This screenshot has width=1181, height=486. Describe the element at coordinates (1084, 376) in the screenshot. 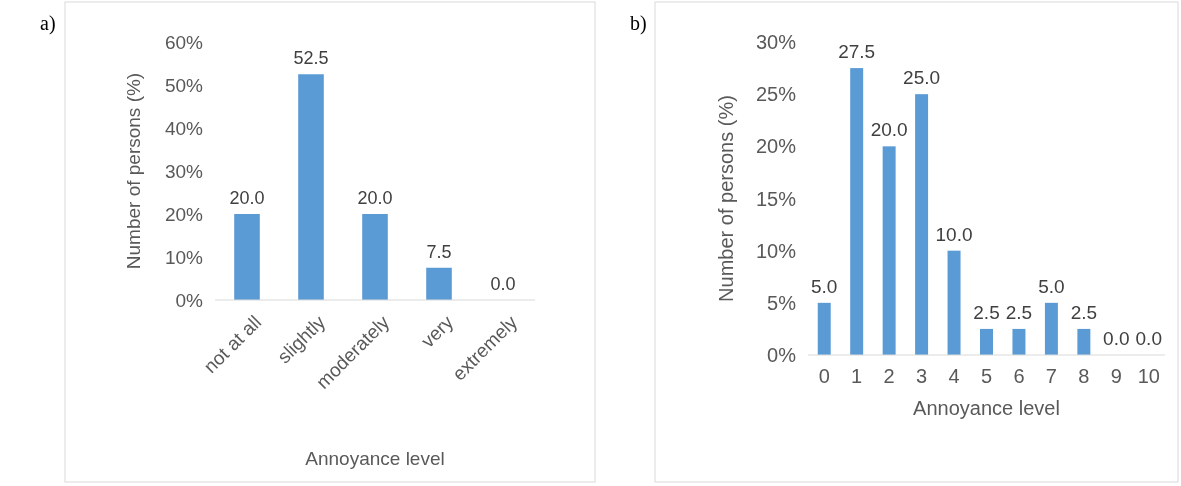

I see `x-tick-label: 8` at that location.